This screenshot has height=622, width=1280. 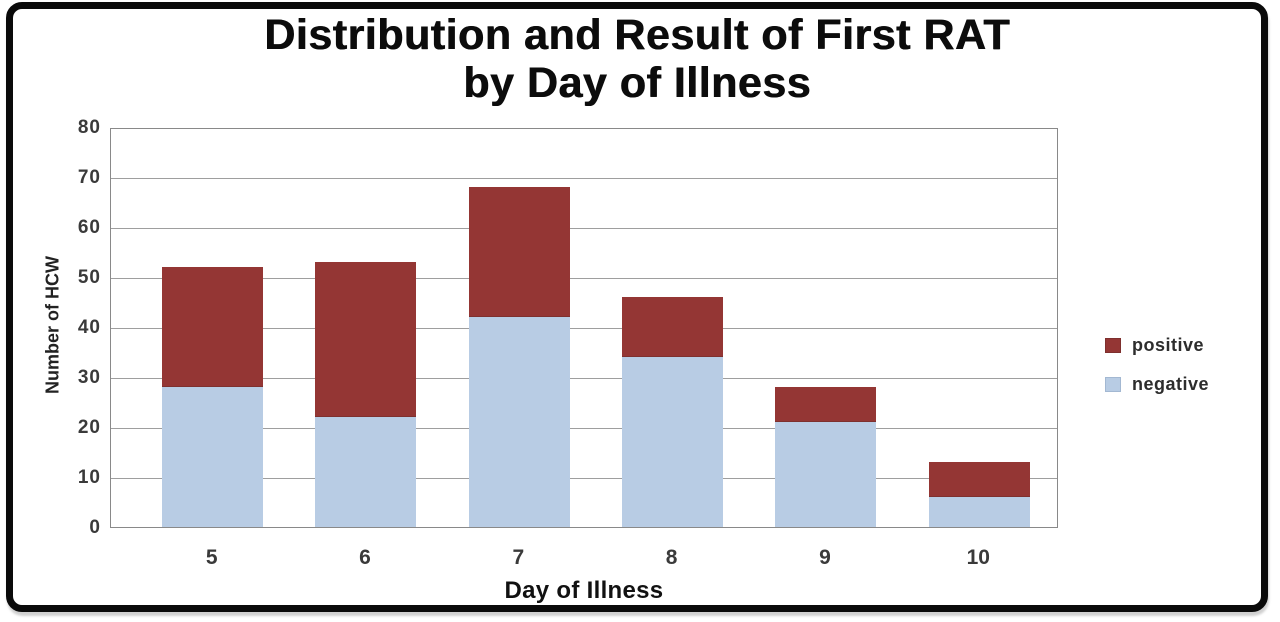 I want to click on legend-item-positive: positive, so click(x=1157, y=345).